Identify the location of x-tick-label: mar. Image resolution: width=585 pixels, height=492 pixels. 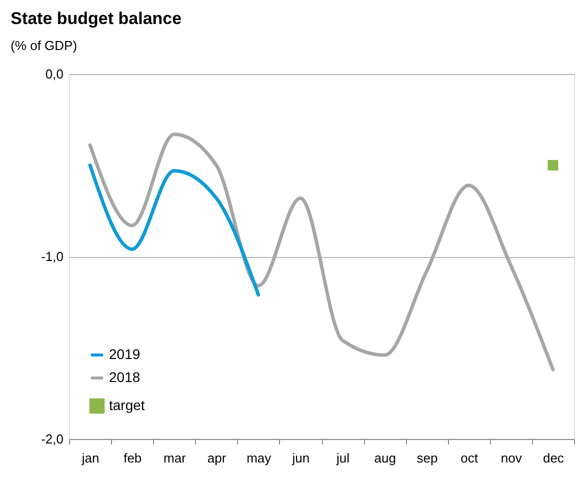
(175, 458).